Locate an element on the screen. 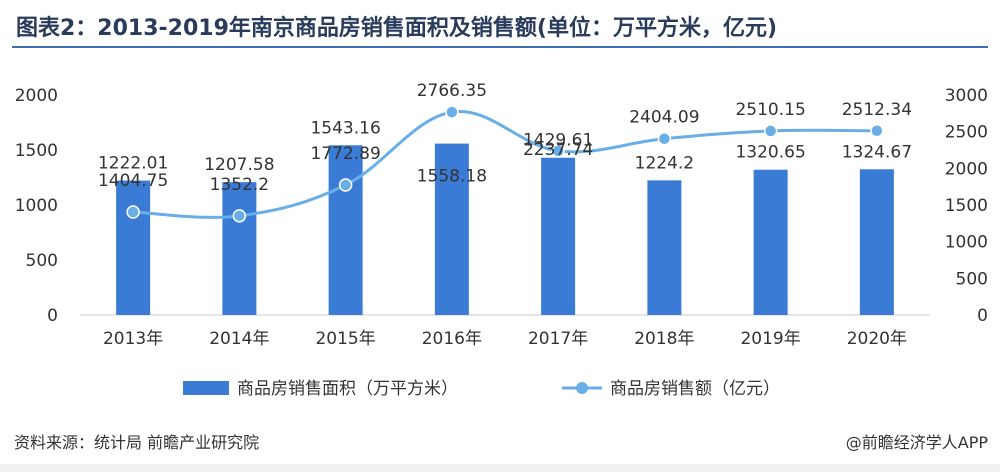 The height and width of the screenshot is (472, 1000). line-value-label: 2766.35 is located at coordinates (452, 91).